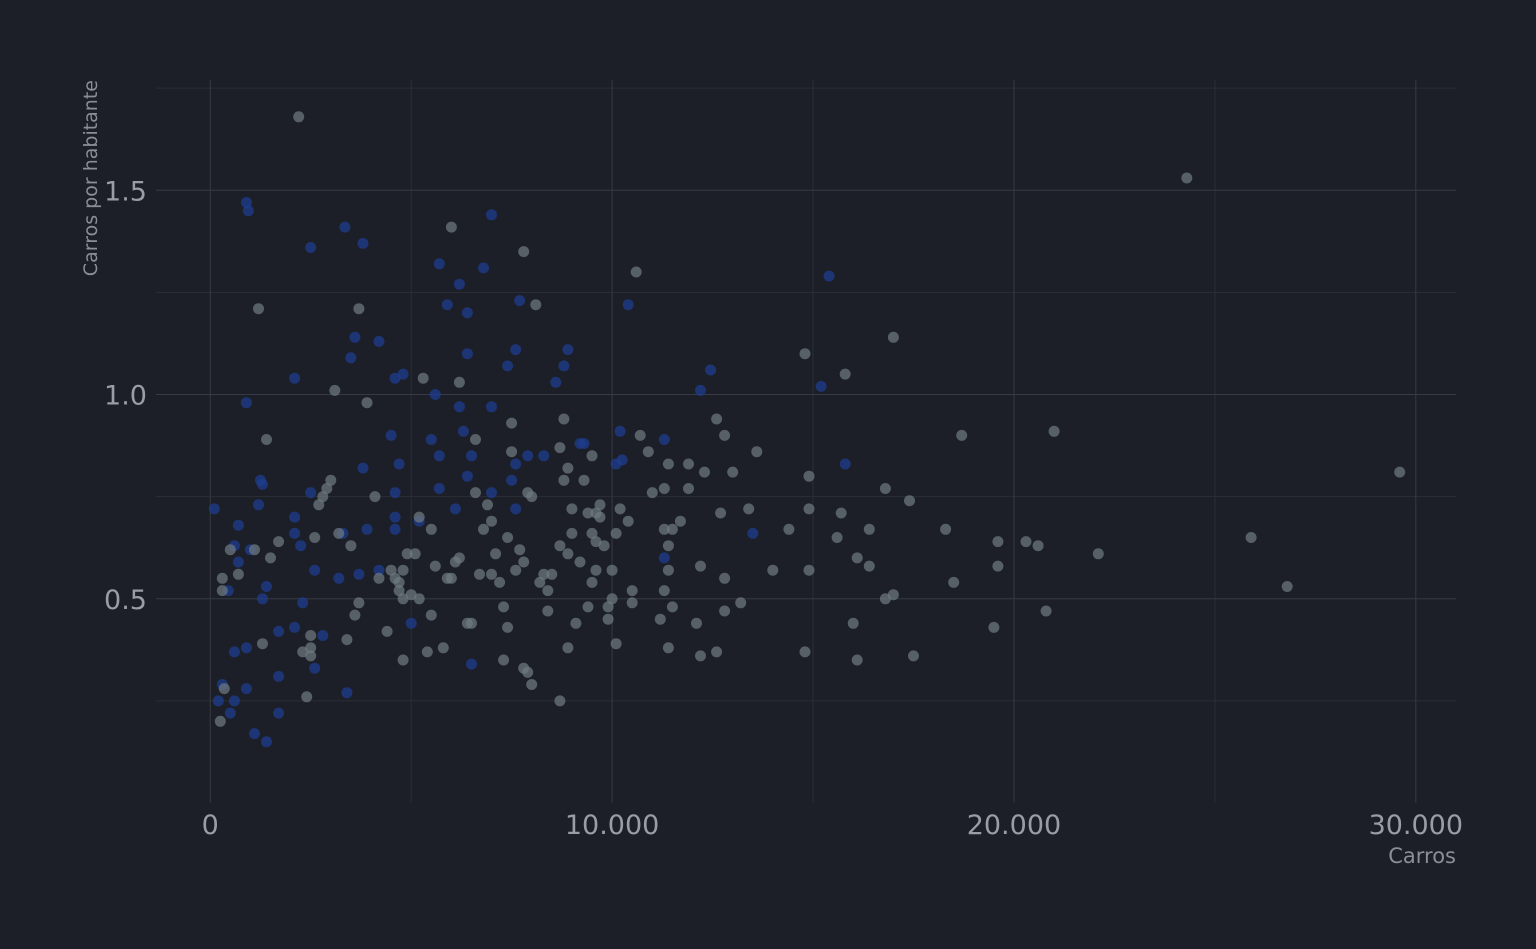  Describe the element at coordinates (91, 178) in the screenshot. I see `y-axis-label: Carros por habitante` at that location.